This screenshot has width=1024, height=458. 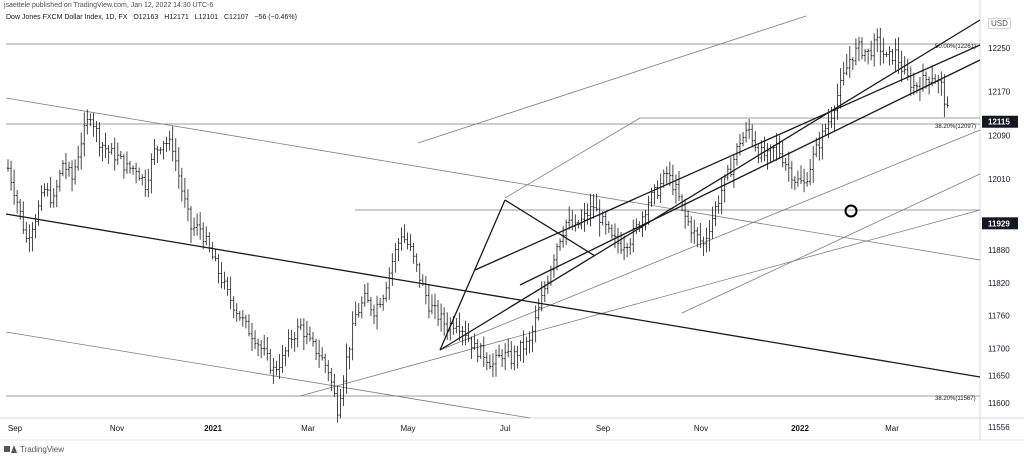 What do you see at coordinates (505, 428) in the screenshot?
I see `x-tick-label: Jul` at bounding box center [505, 428].